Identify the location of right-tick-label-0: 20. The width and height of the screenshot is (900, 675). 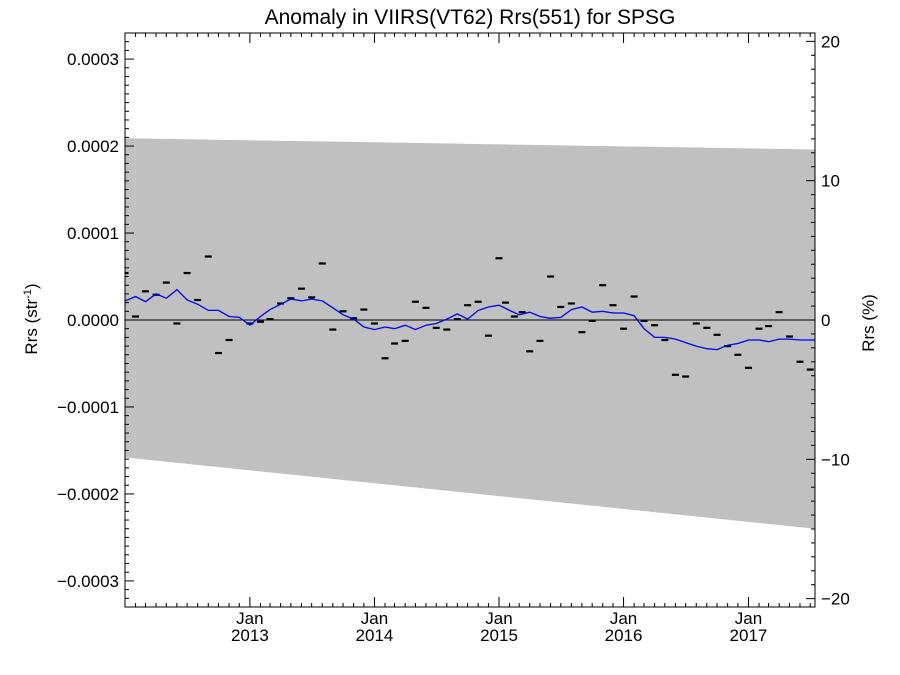
(830, 41).